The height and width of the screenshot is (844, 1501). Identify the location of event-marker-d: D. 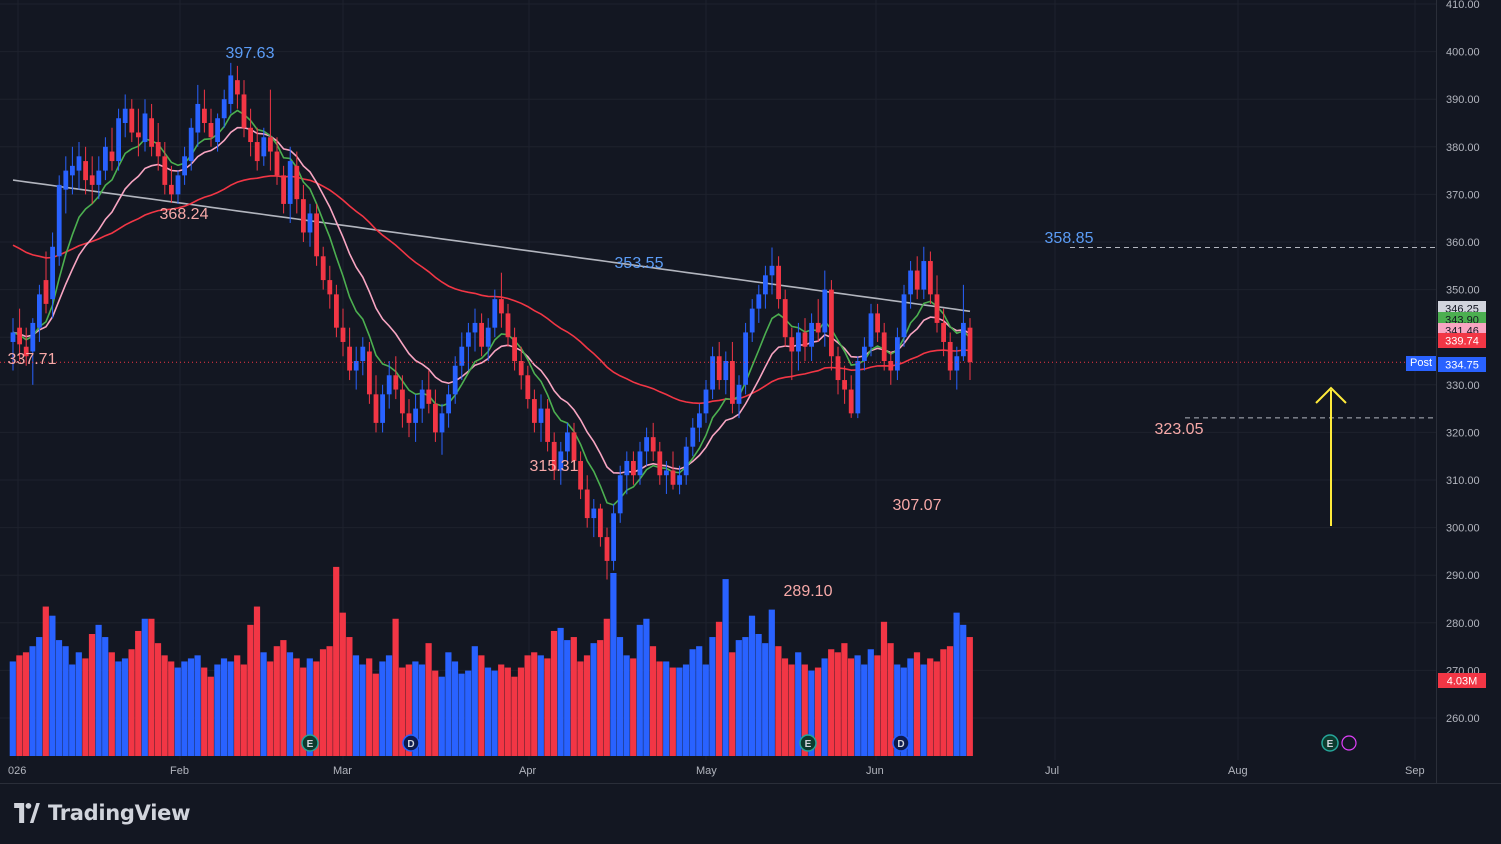
(411, 743).